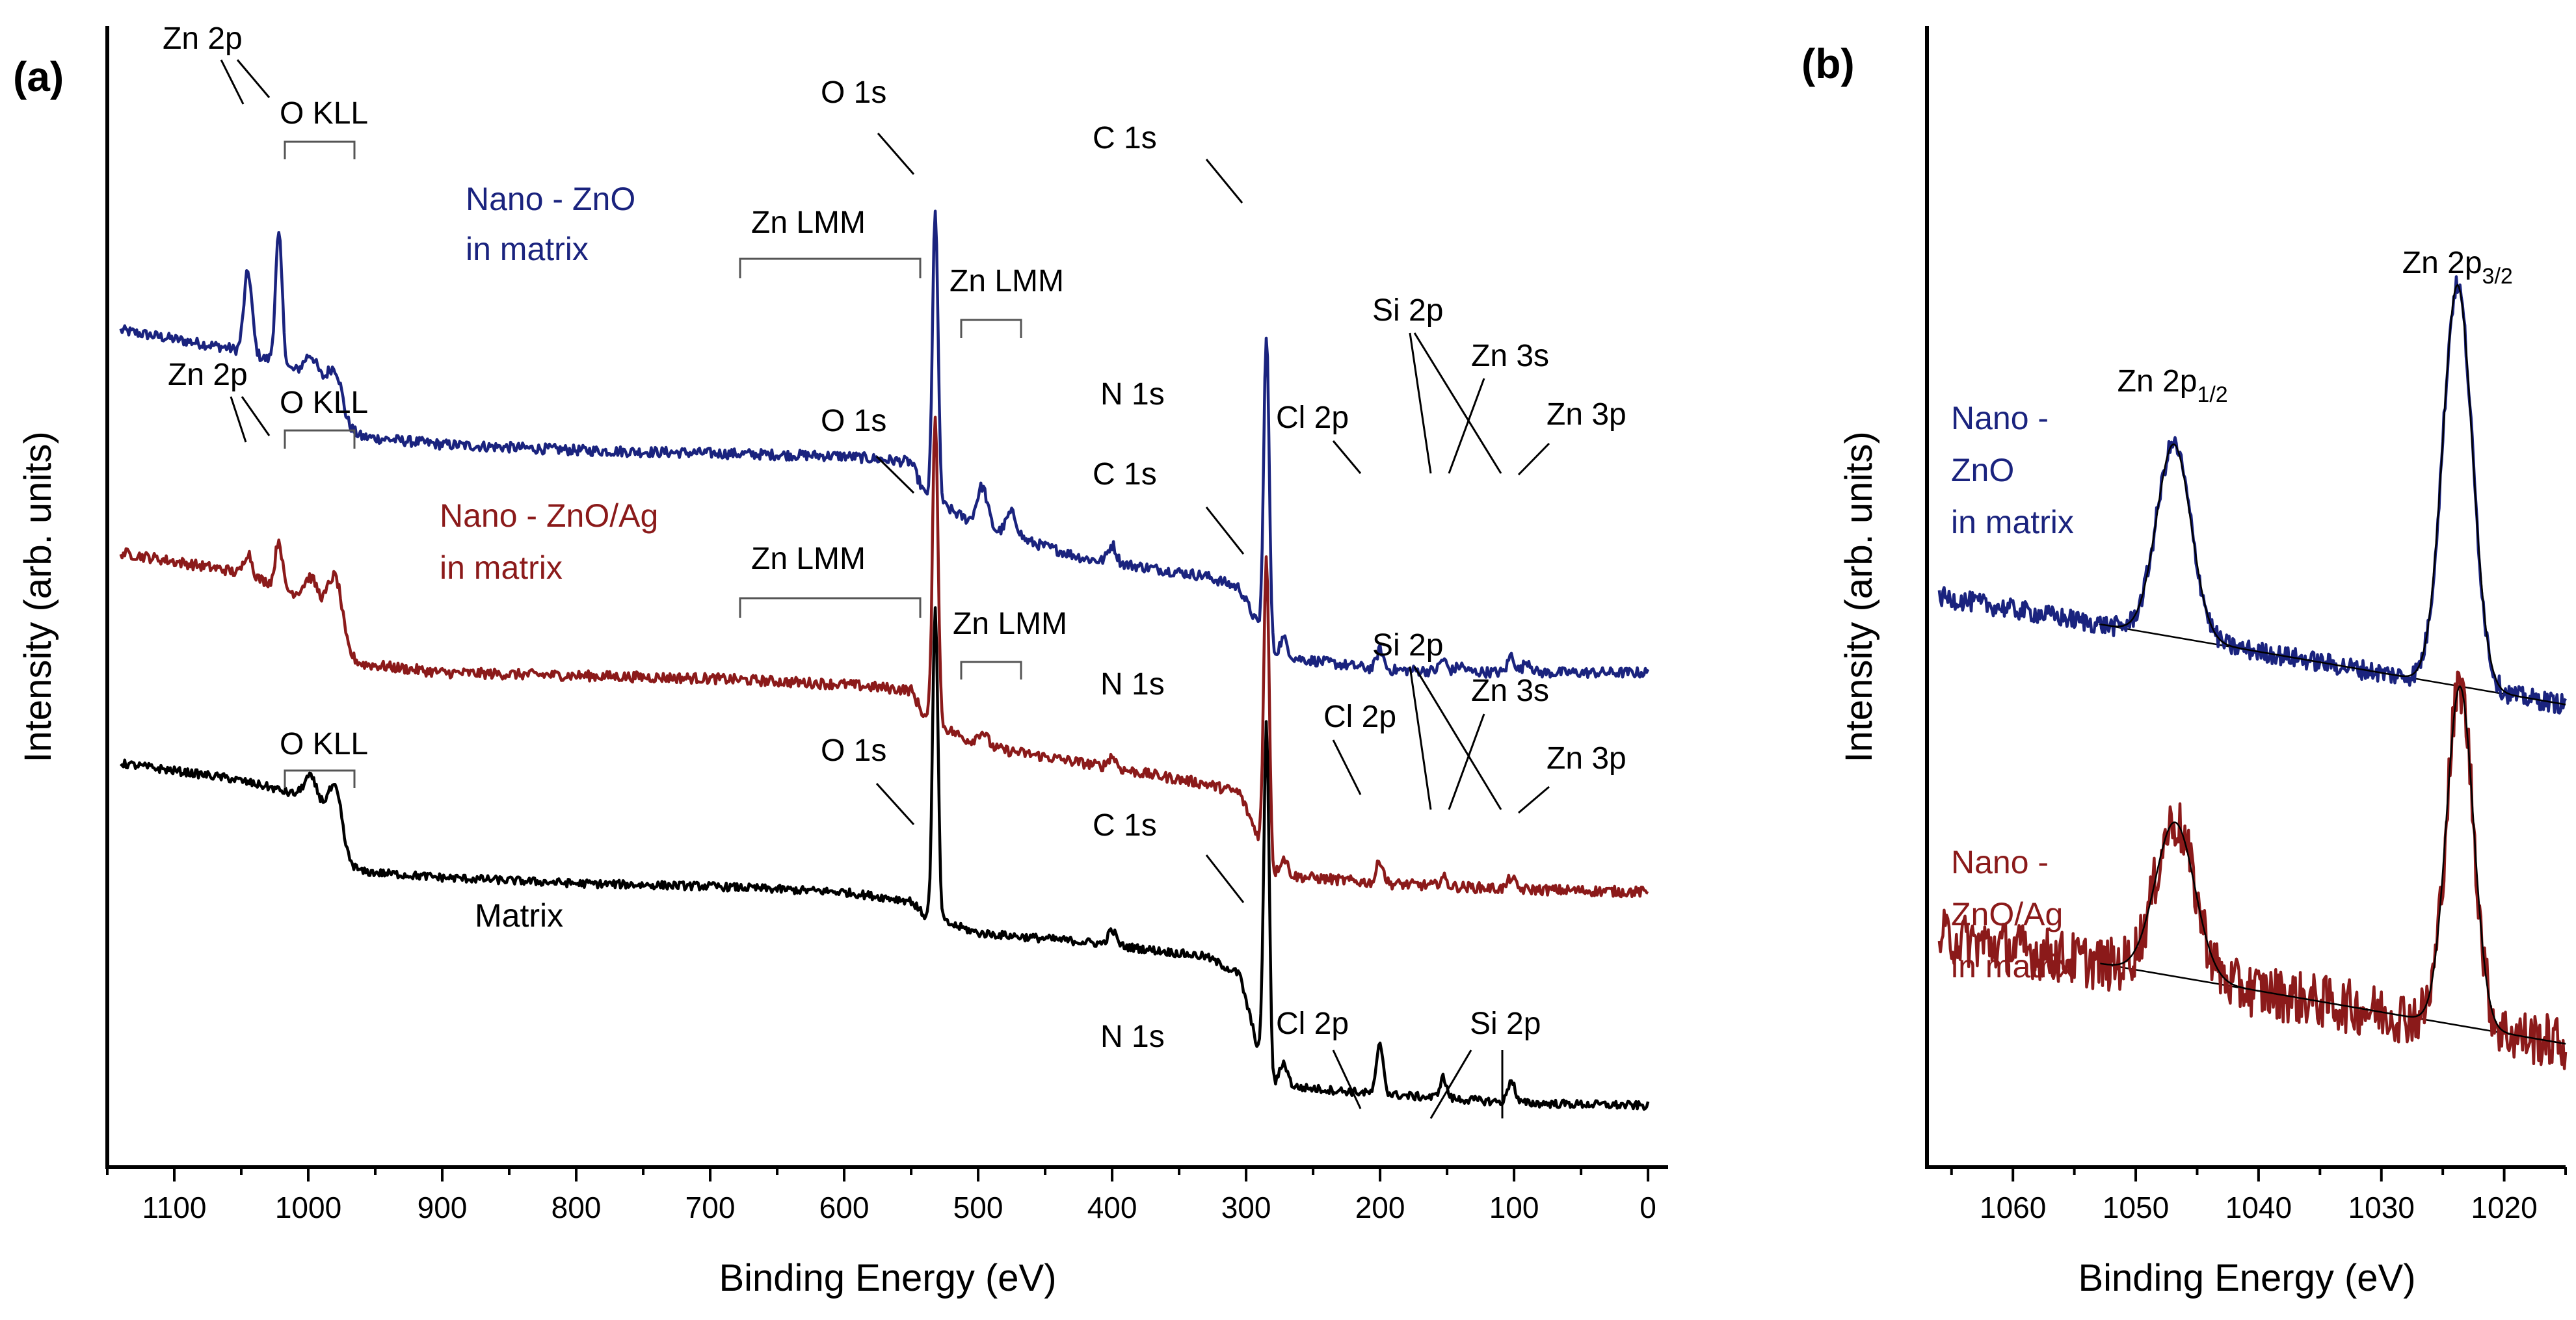 The width and height of the screenshot is (2576, 1320). What do you see at coordinates (1246, 1207) in the screenshot?
I see `x-tick-label: 300` at bounding box center [1246, 1207].